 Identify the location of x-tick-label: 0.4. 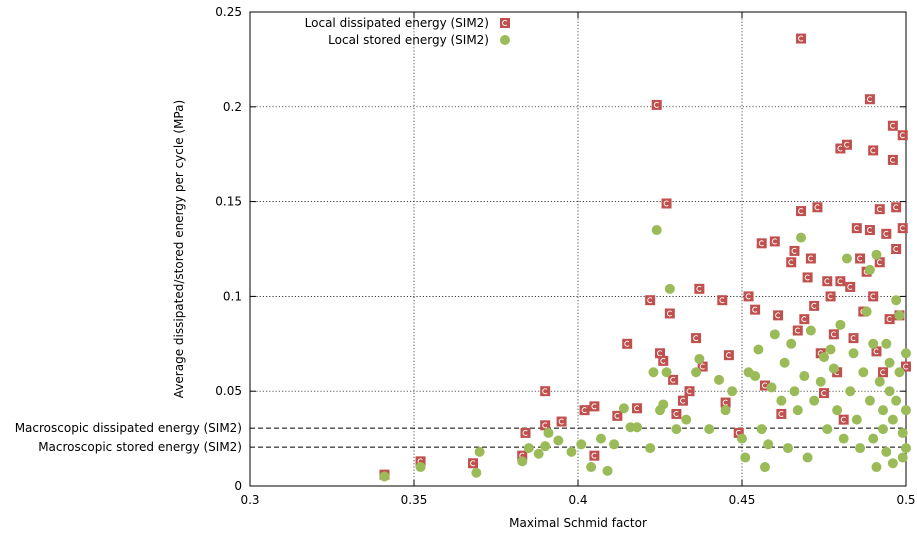
(577, 500).